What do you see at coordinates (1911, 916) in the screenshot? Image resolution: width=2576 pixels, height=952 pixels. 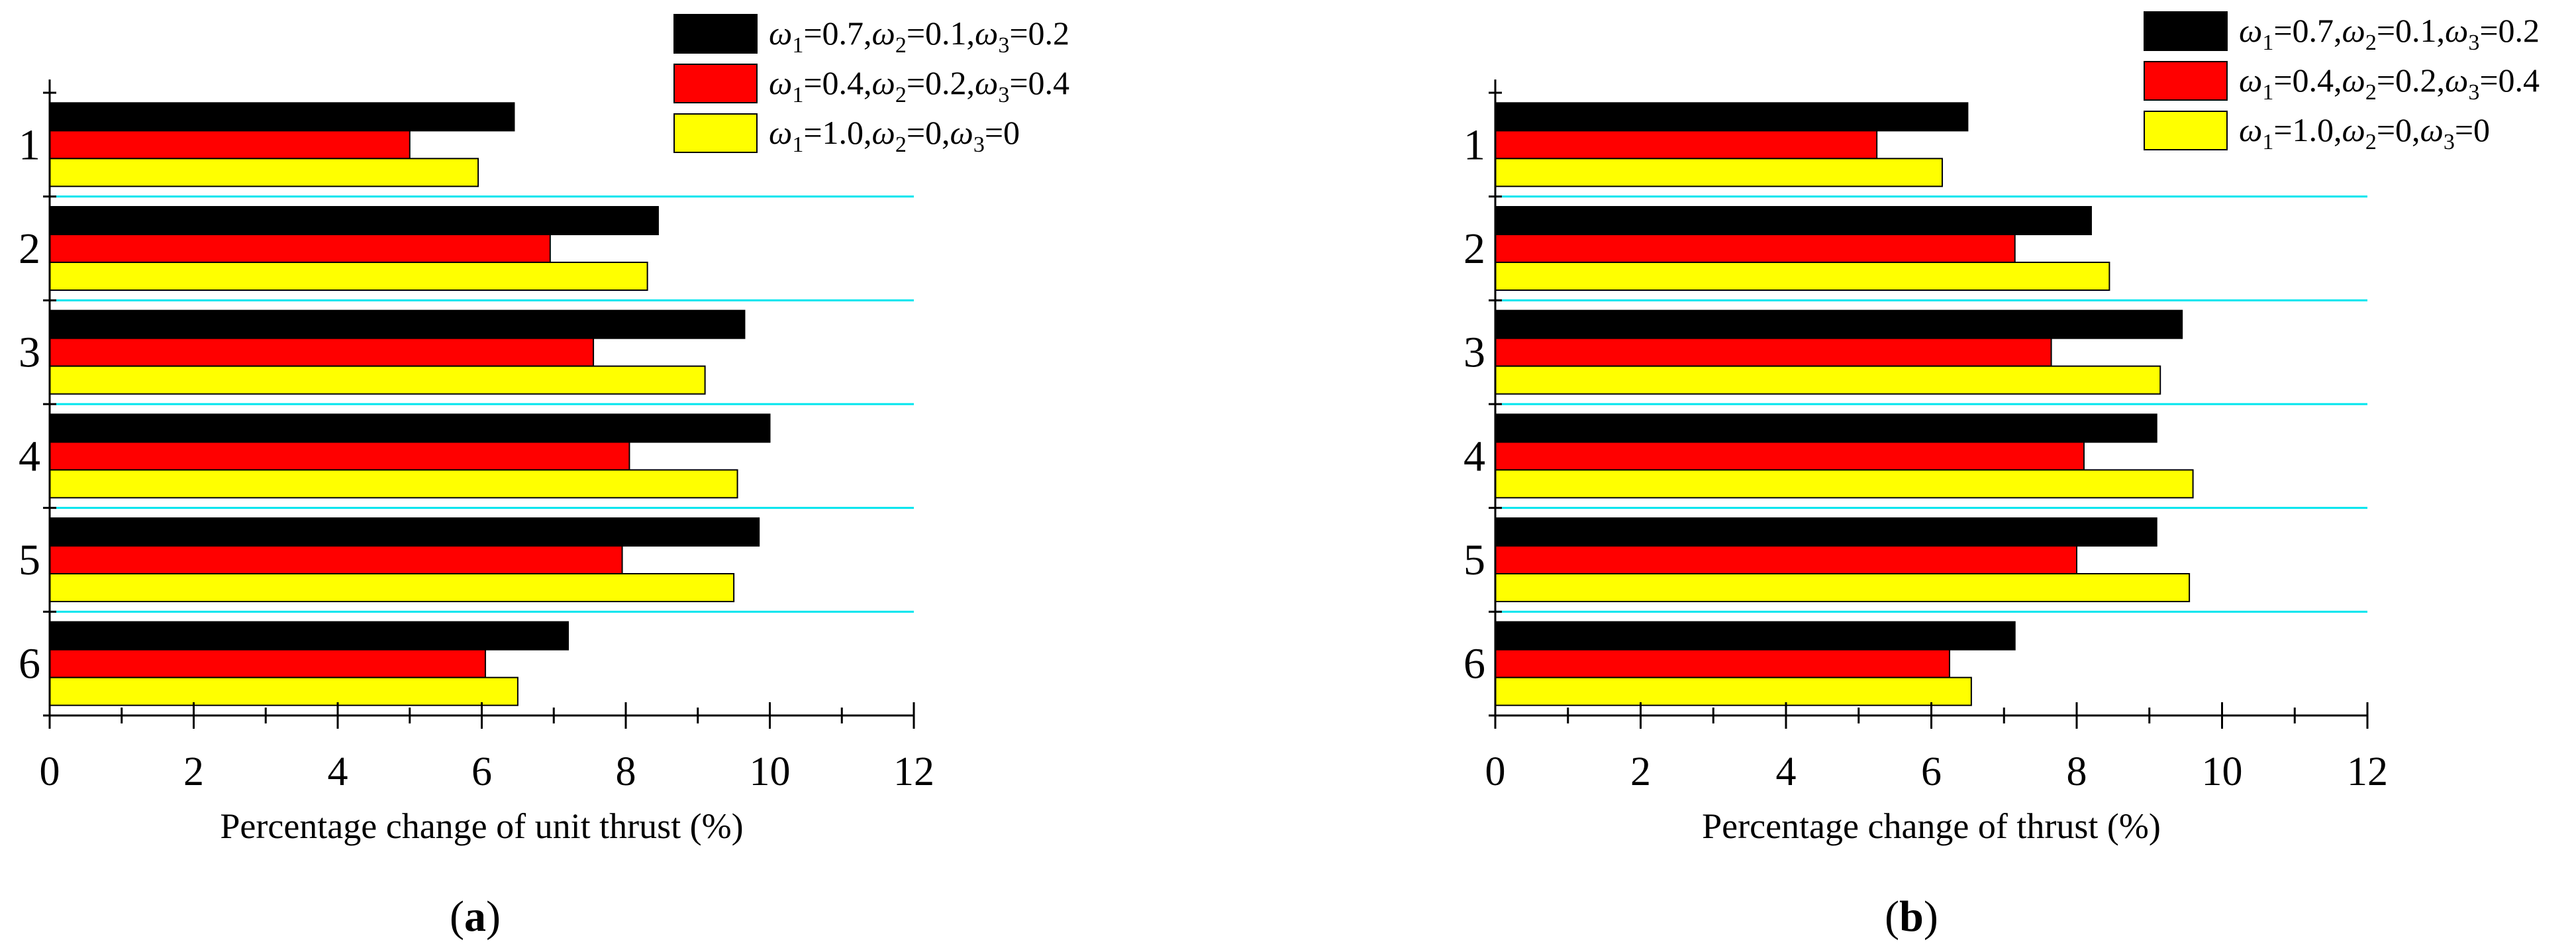 I see `panel-label: (b)` at bounding box center [1911, 916].